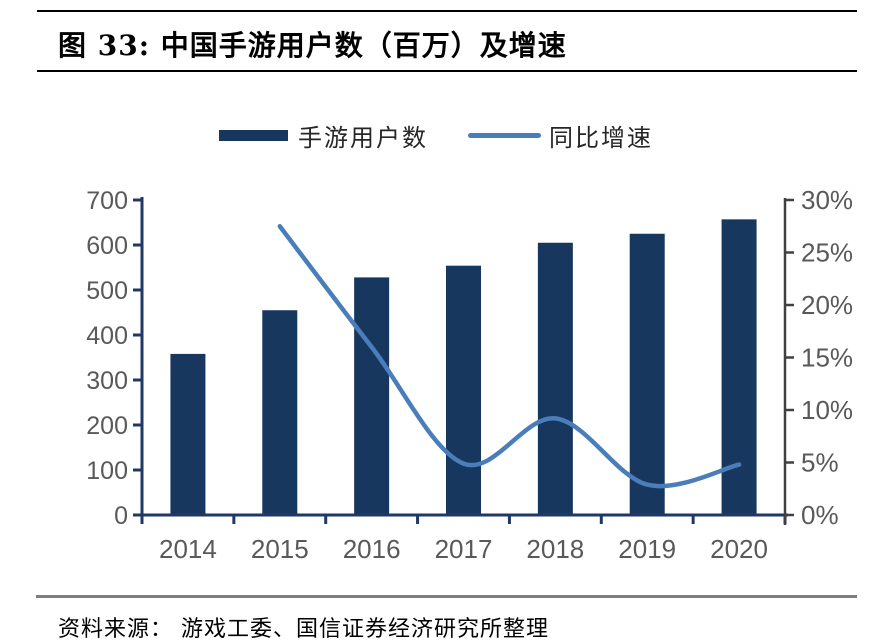 The width and height of the screenshot is (872, 644). Describe the element at coordinates (372, 396) in the screenshot. I see `bar-2016` at that location.